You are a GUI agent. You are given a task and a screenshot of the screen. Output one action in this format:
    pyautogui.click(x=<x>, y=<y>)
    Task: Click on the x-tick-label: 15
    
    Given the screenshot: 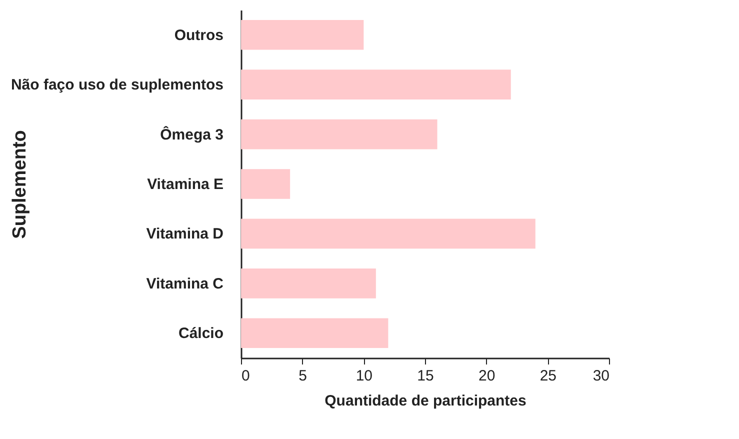 What is the action you would take?
    pyautogui.click(x=425, y=376)
    